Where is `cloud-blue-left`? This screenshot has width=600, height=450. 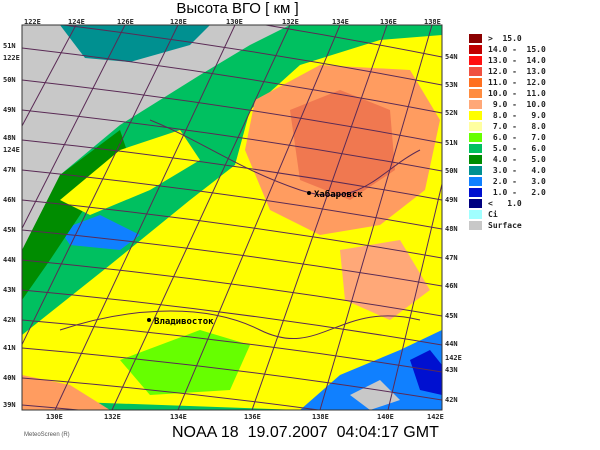 cloud-blue-left is located at coordinates (100, 232).